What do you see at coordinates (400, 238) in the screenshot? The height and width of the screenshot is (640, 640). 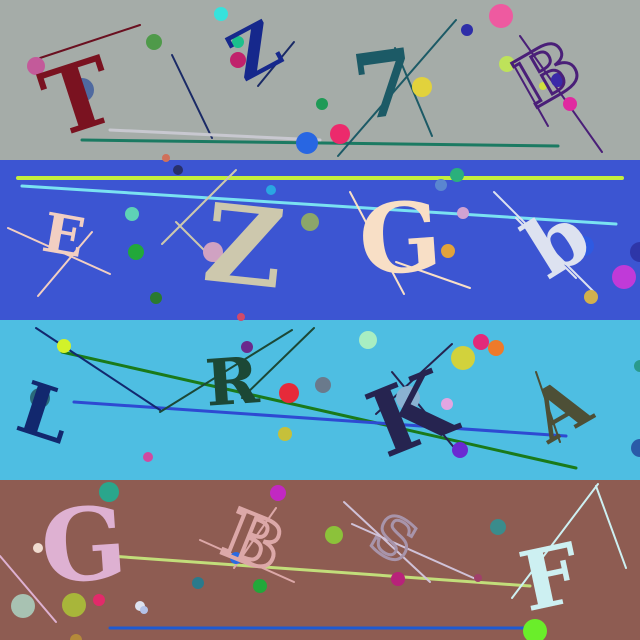 I see `captcha-char-7: G` at bounding box center [400, 238].